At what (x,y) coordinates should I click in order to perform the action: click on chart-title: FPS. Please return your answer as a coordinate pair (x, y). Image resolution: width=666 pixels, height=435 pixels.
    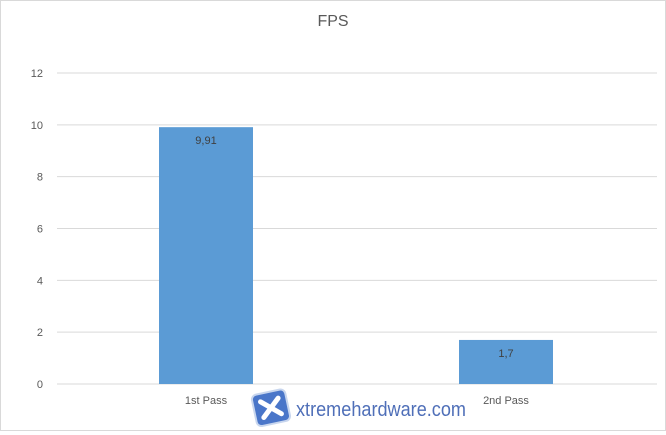
    Looking at the image, I should click on (332, 21).